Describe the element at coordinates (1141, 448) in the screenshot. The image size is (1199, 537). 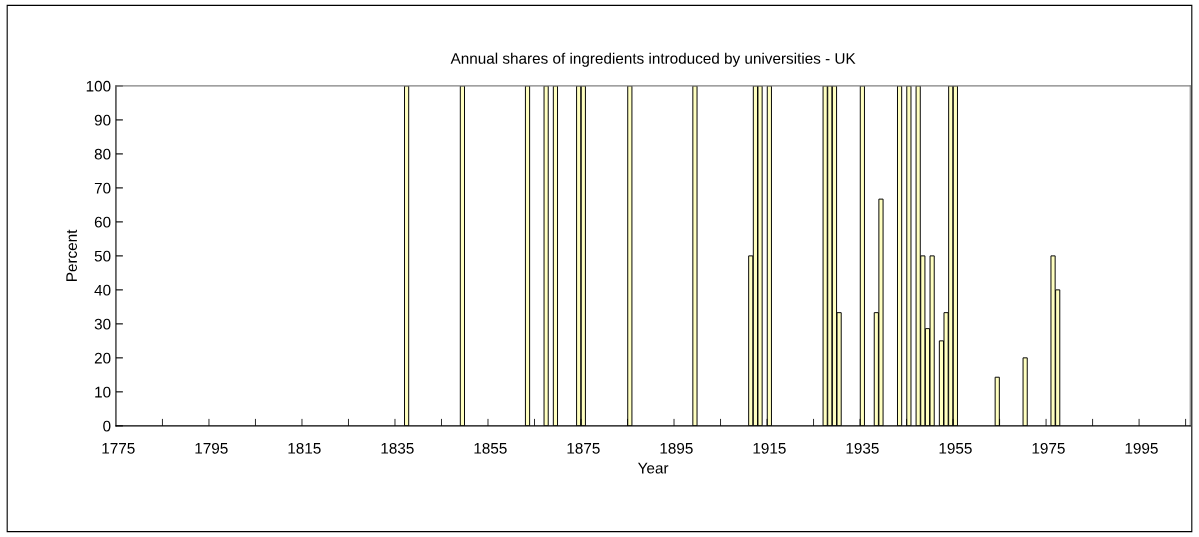
I see `x-tick-label: 1995` at that location.